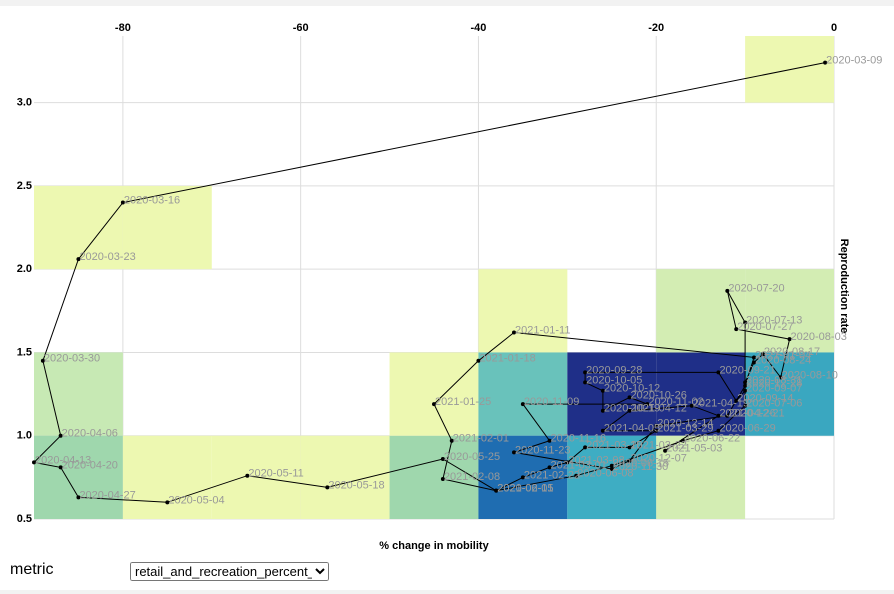 Image resolution: width=894 pixels, height=594 pixels. I want to click on top-bar, so click(447, 3).